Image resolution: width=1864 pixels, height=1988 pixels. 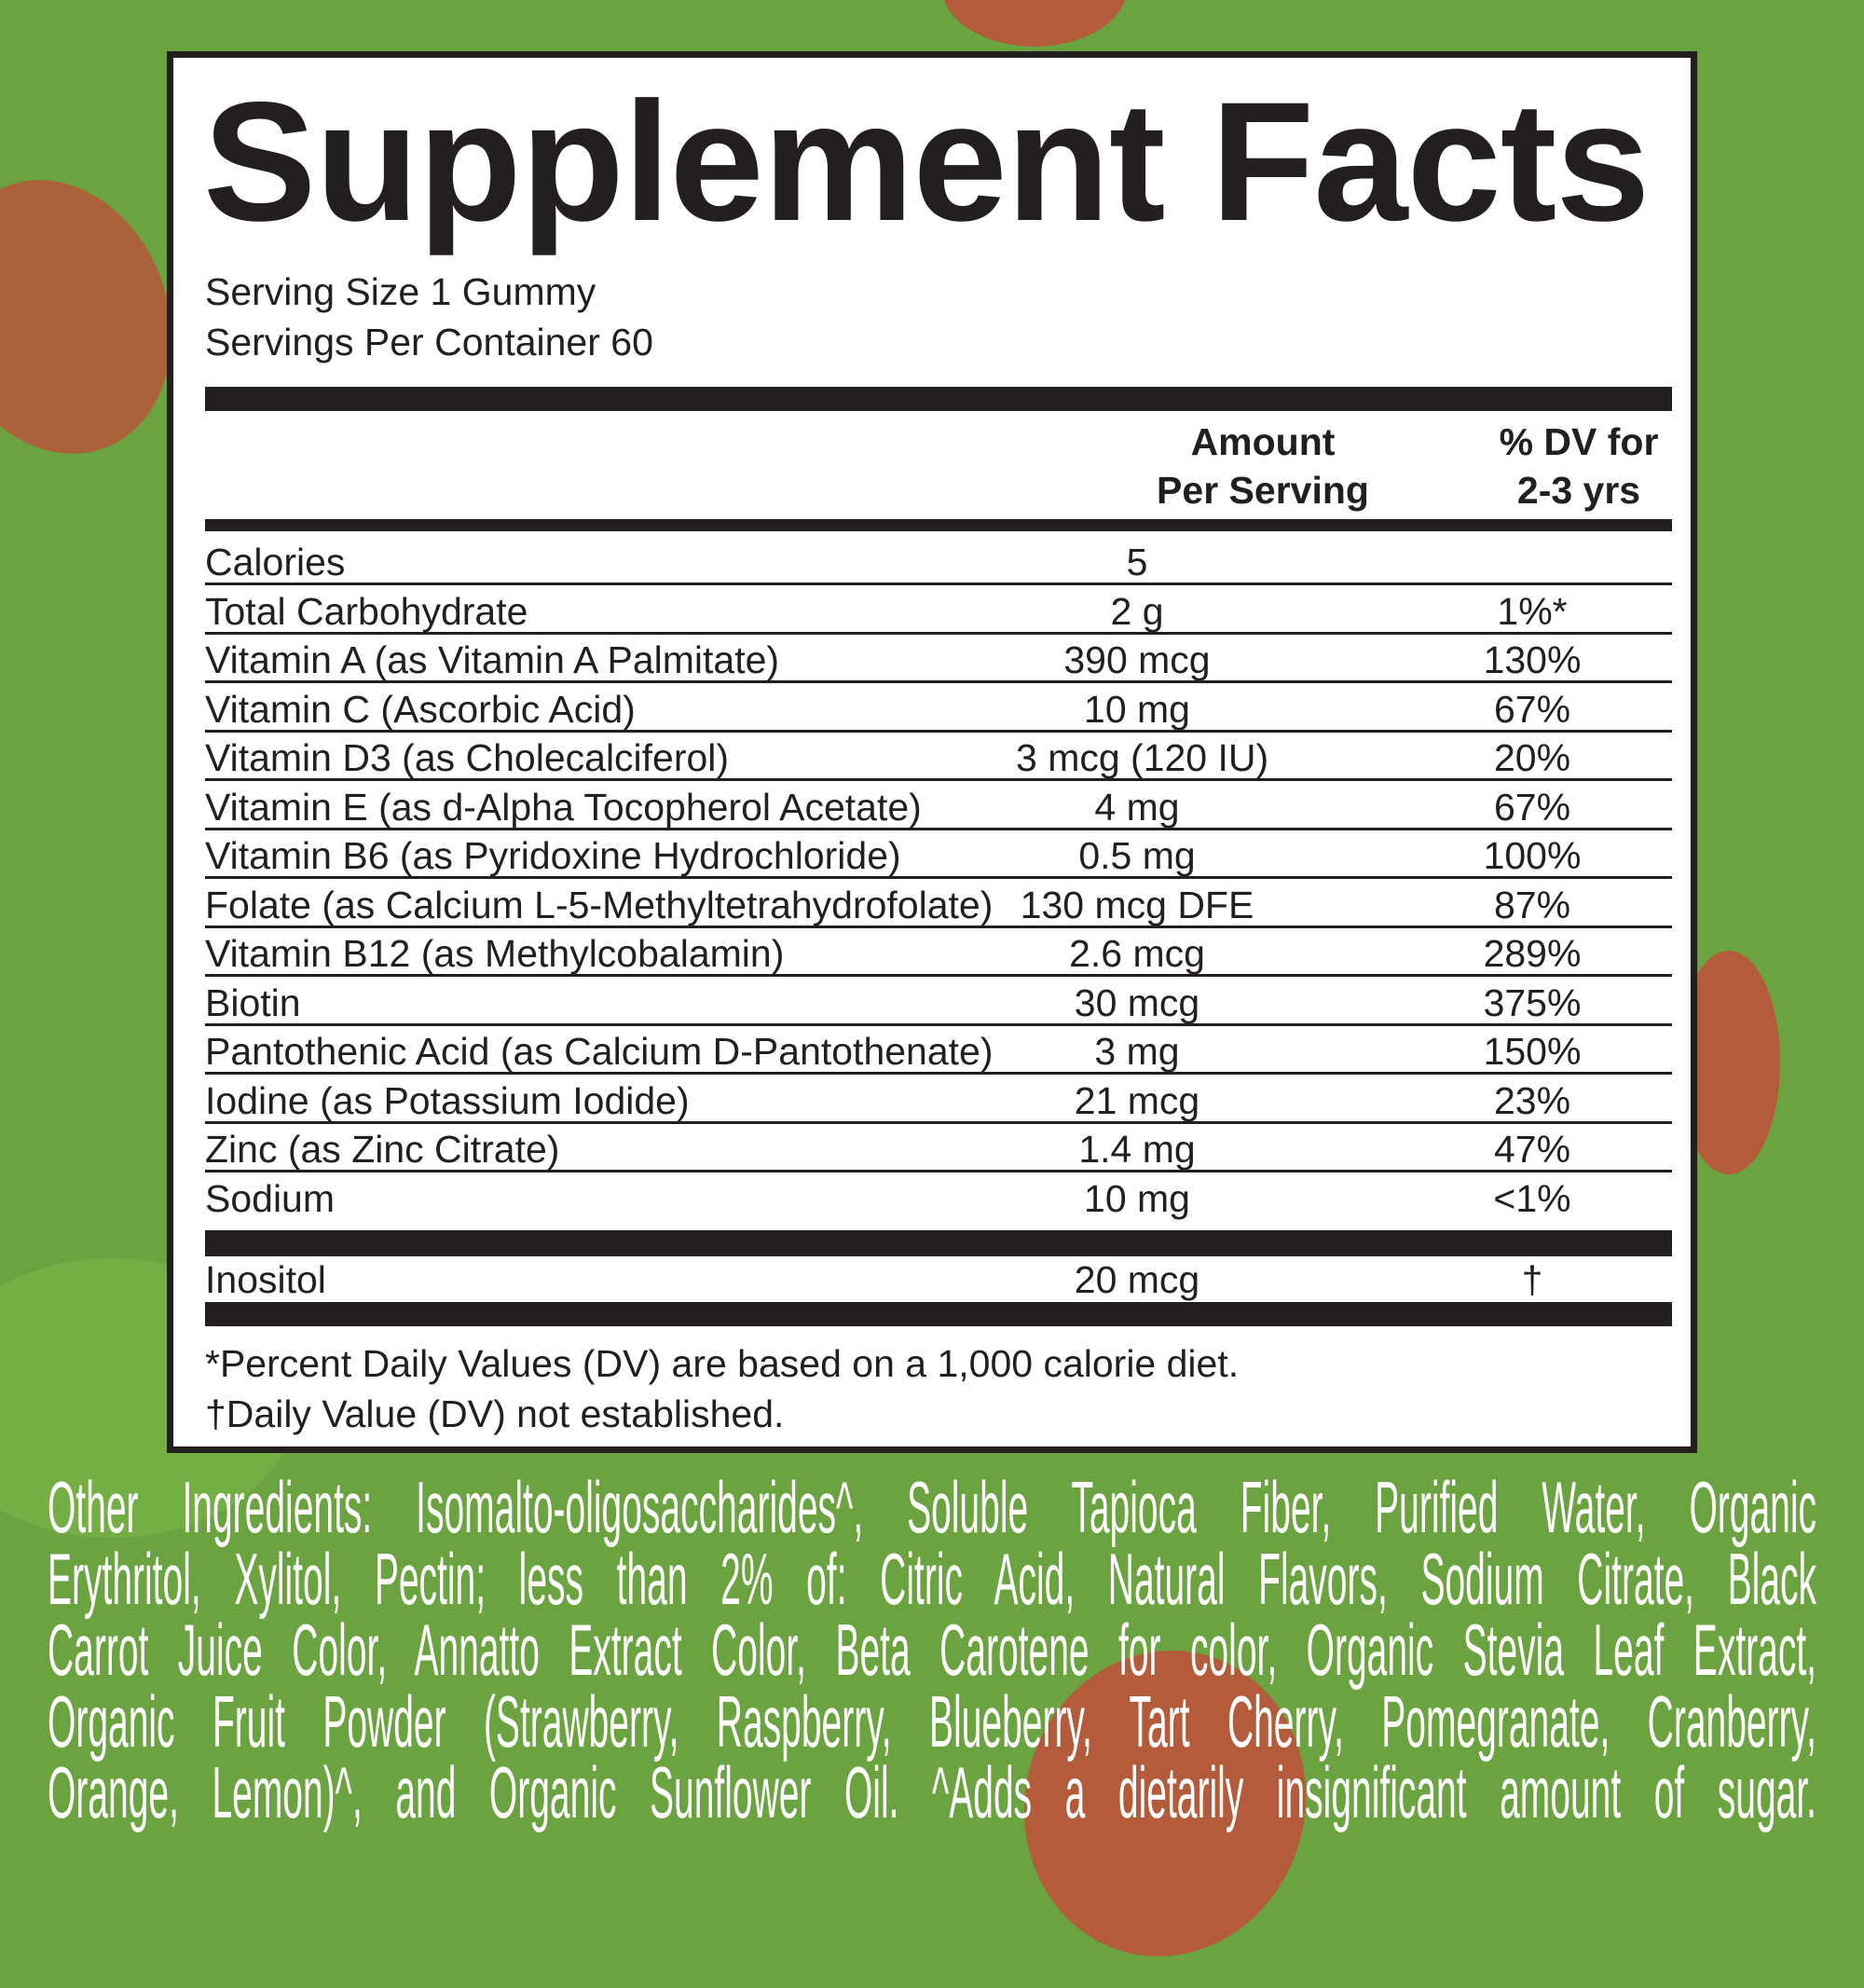 What do you see at coordinates (429, 342) in the screenshot?
I see `servings-per-container: Servings Per Container 60` at bounding box center [429, 342].